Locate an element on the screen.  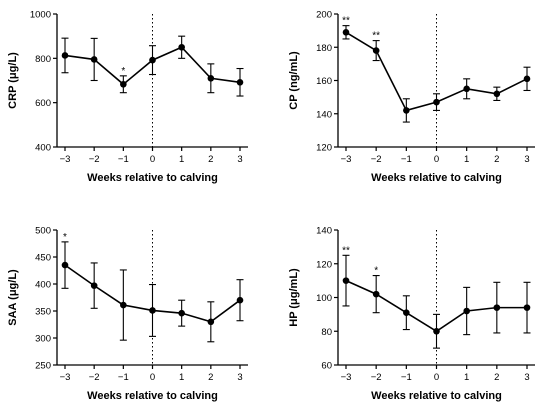
y-tick-label: 800 is located at coordinates (43, 59).